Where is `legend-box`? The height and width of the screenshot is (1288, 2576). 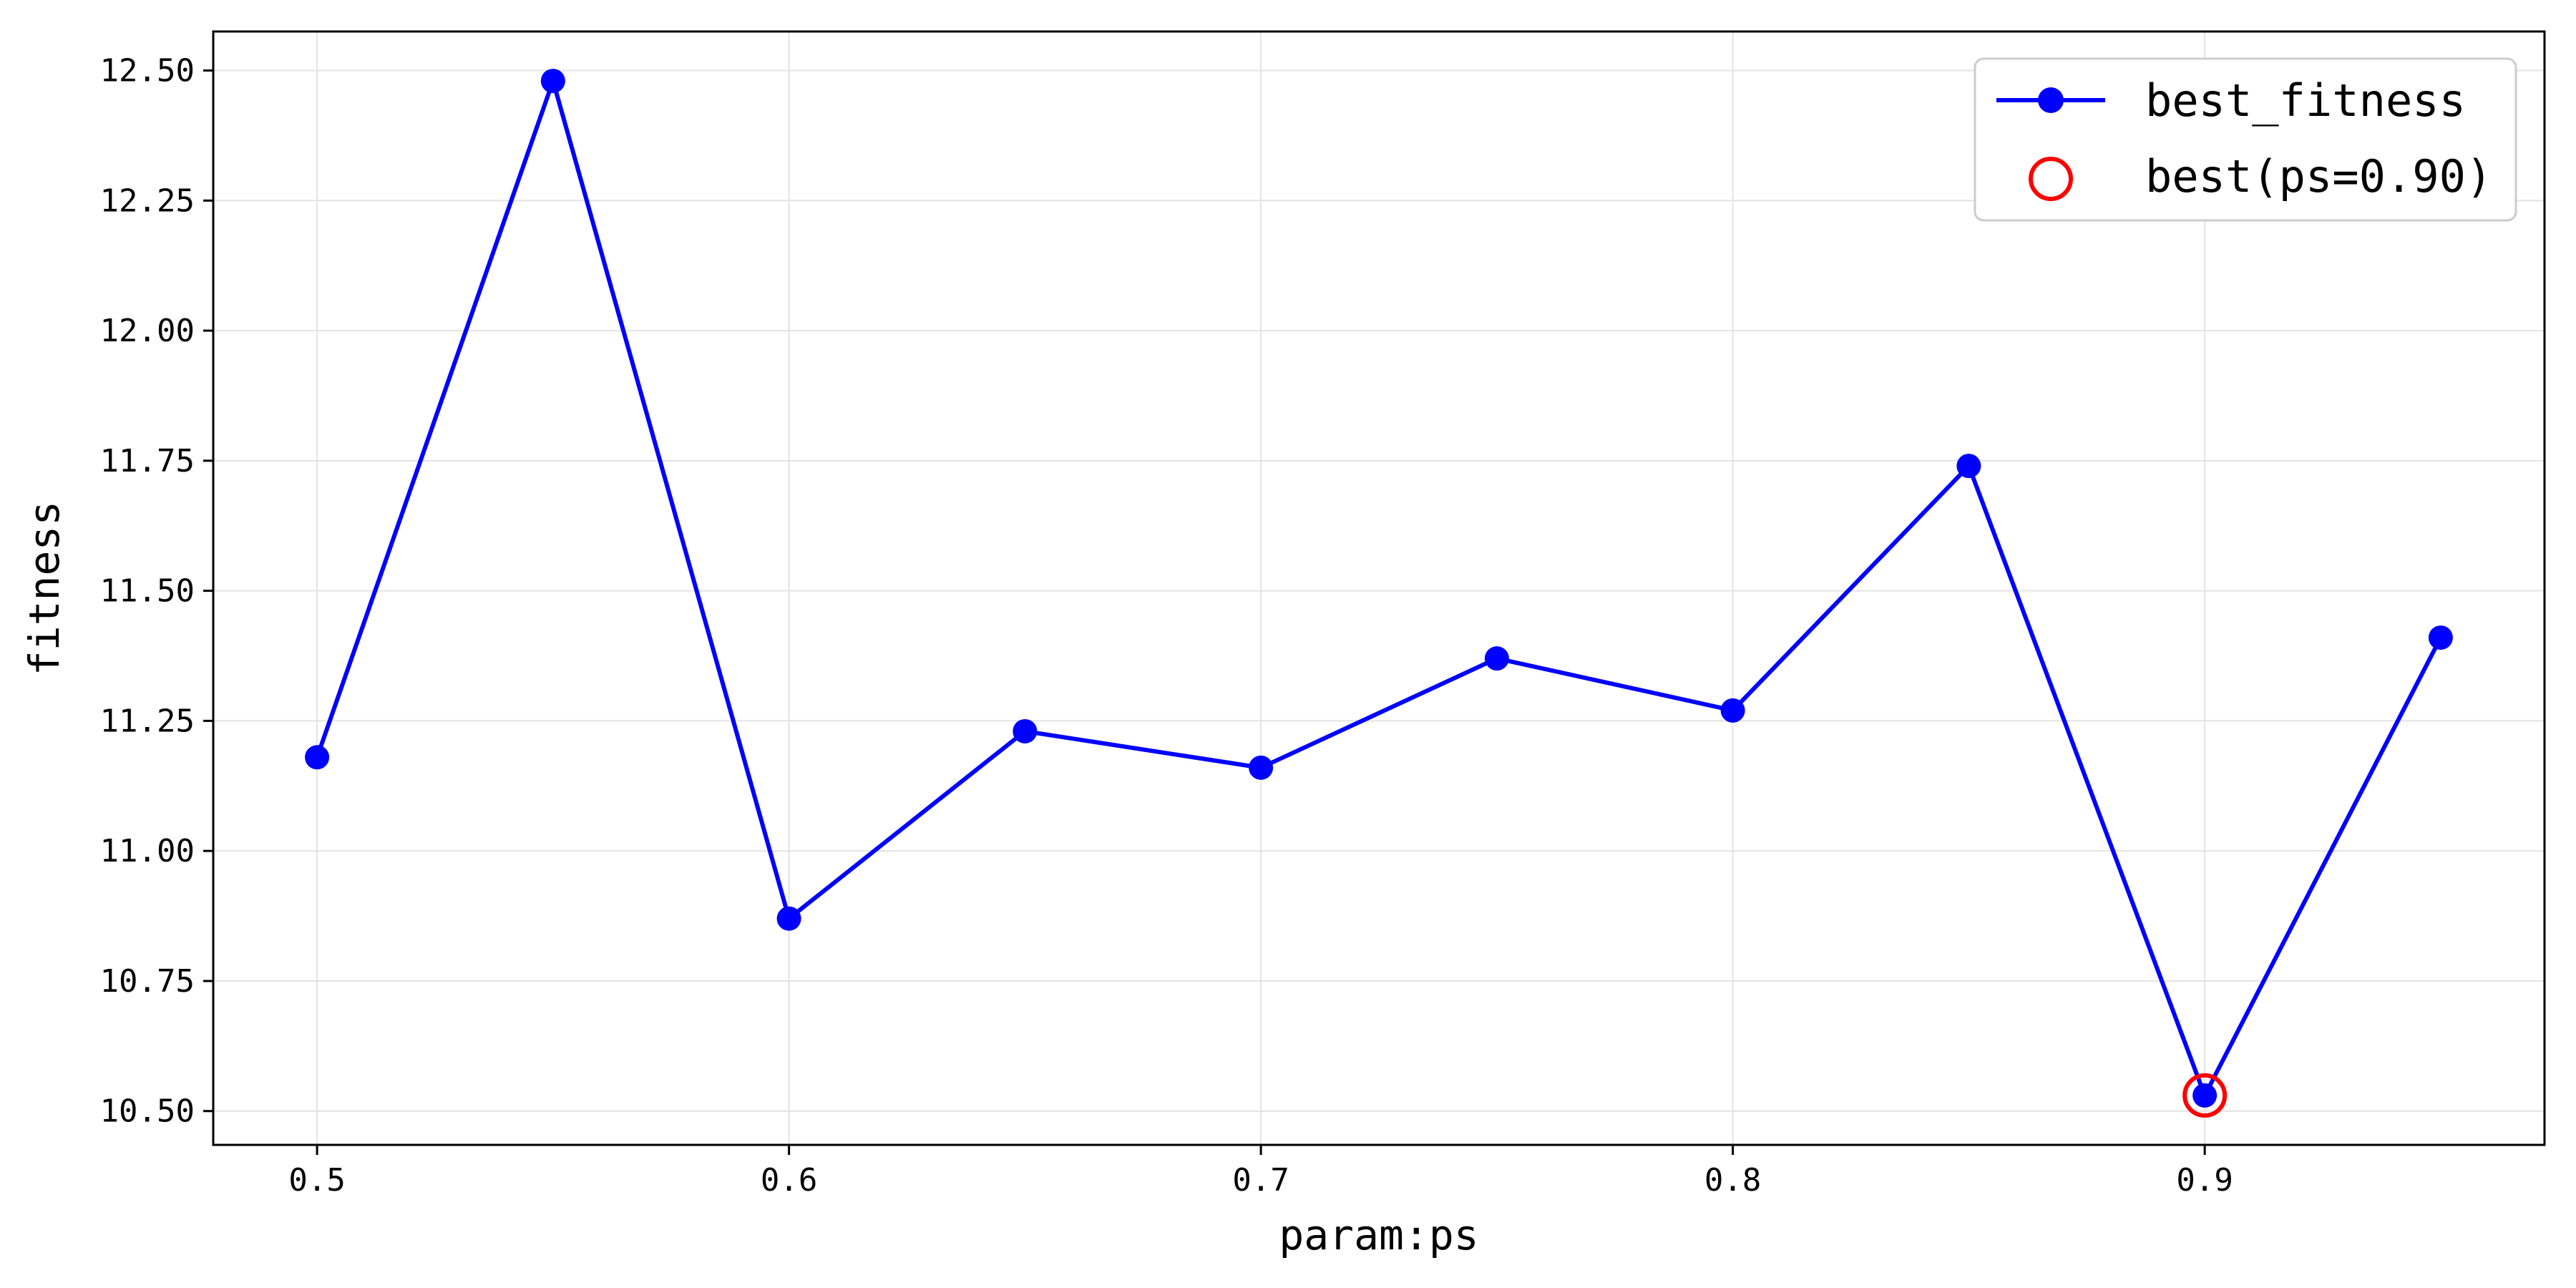
legend-box is located at coordinates (2245, 139).